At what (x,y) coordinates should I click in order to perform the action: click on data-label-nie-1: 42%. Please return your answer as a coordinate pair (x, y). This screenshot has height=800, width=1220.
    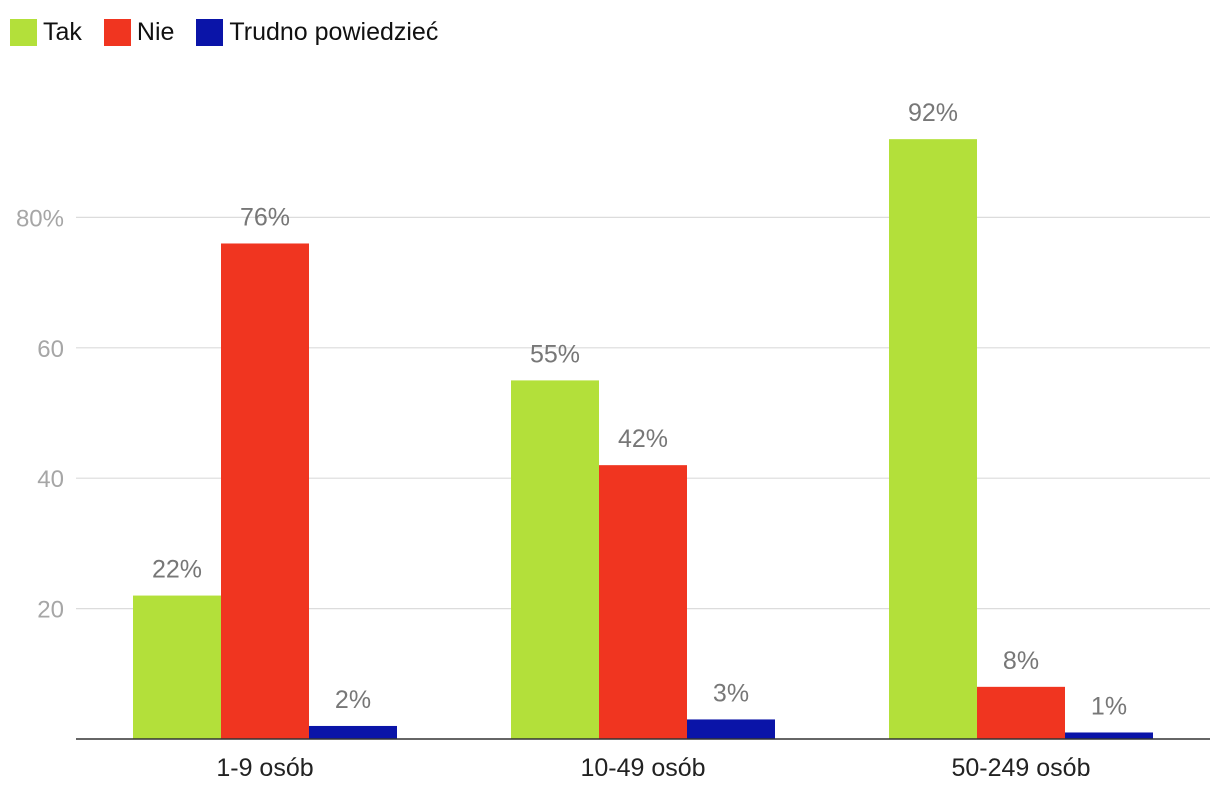
    Looking at the image, I should click on (643, 439).